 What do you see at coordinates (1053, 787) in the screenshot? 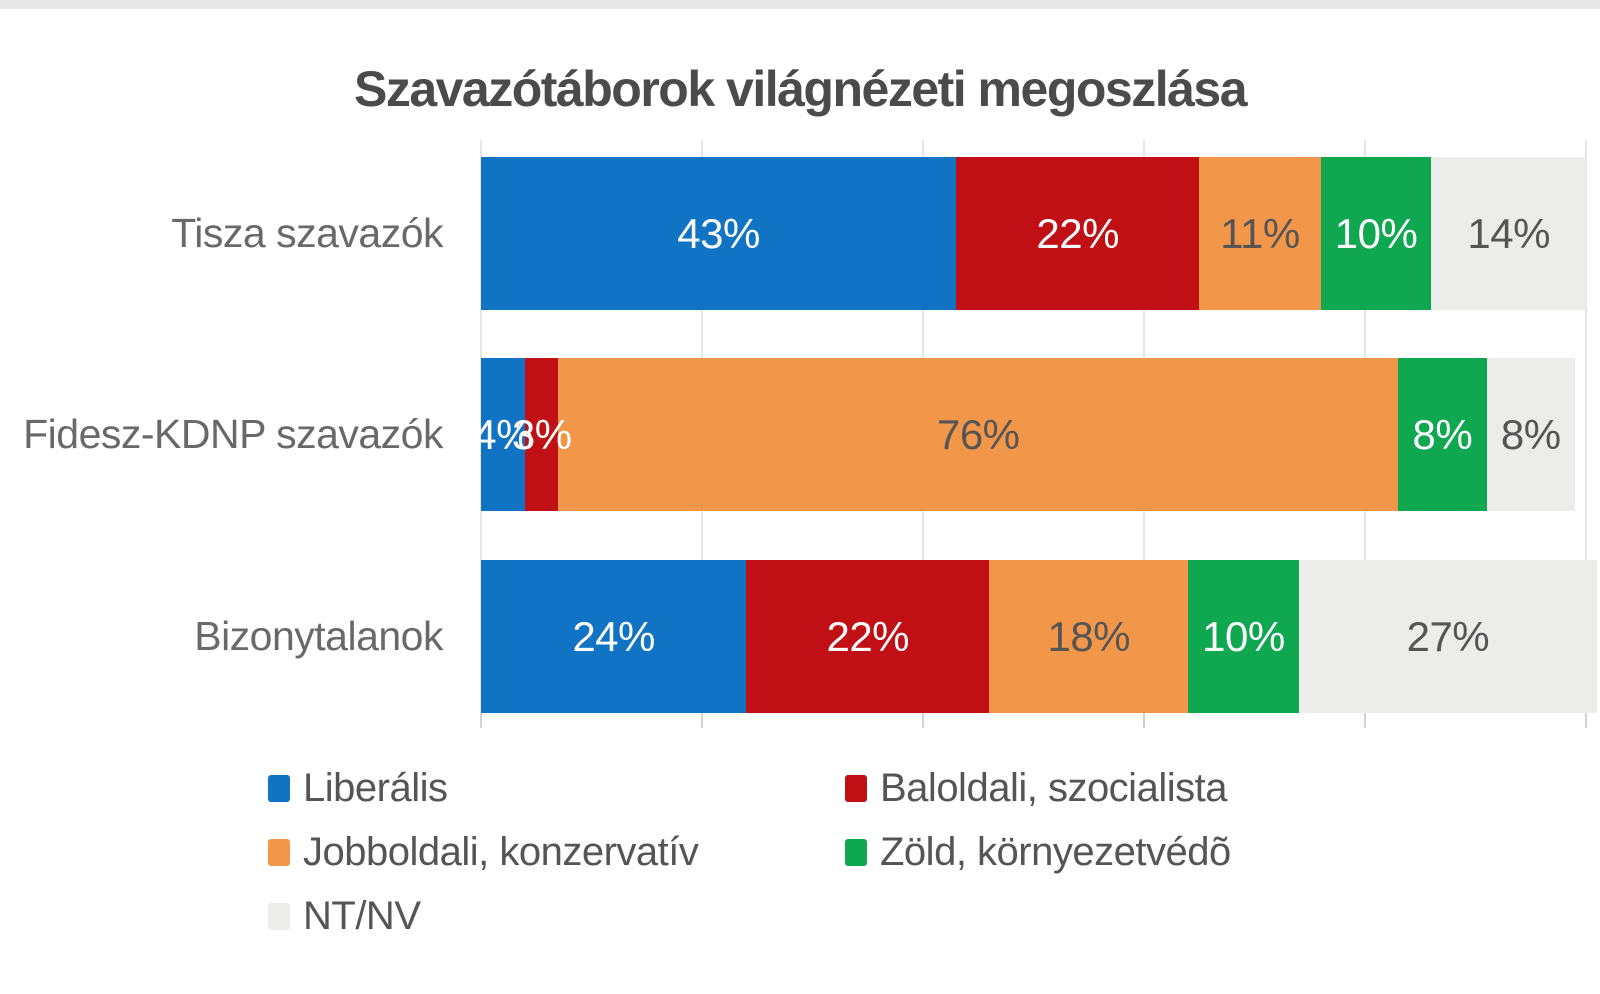
I see `legend-label: Baloldali, szocialista` at bounding box center [1053, 787].